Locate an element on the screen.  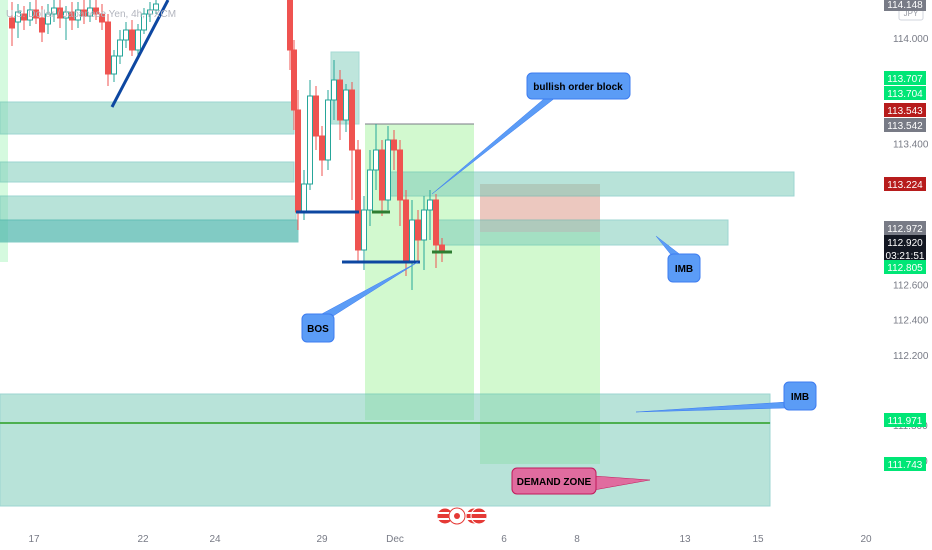
callout-demand-zone-text: DEMAND ZONE is located at coordinates (554, 482).